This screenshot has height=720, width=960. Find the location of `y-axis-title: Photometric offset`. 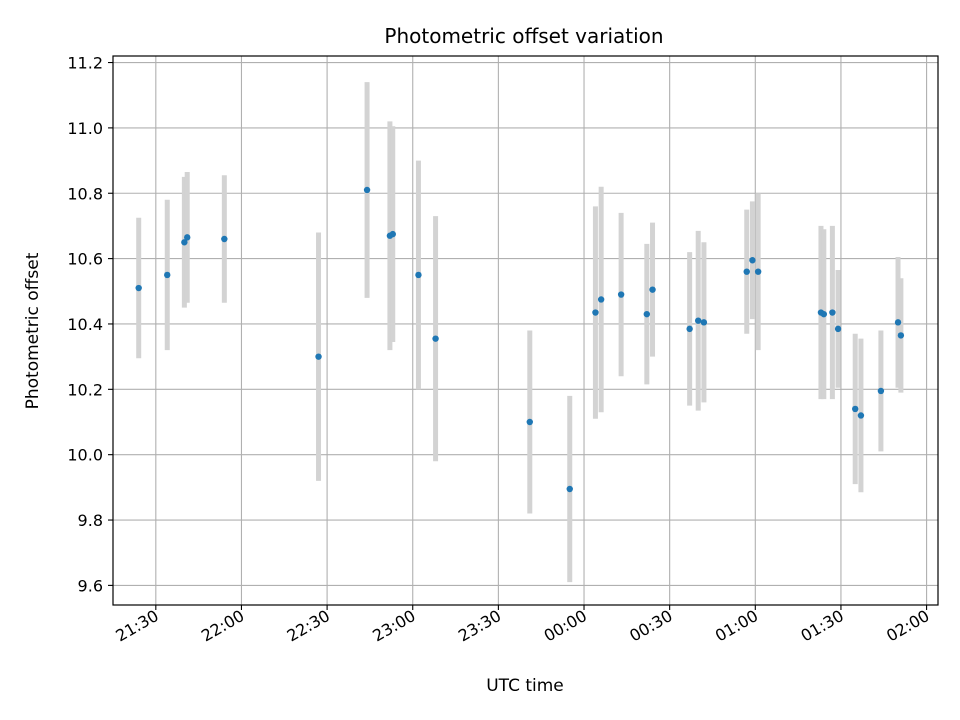

y-axis-title: Photometric offset is located at coordinates (33, 330).